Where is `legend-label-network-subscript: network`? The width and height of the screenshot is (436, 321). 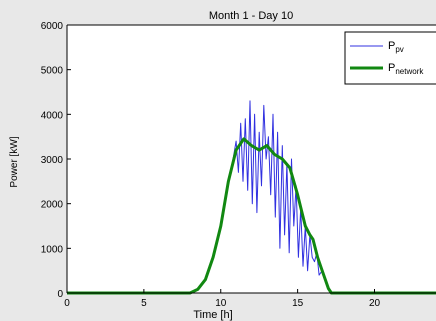
legend-label-network-subscript: network is located at coordinates (409, 71).